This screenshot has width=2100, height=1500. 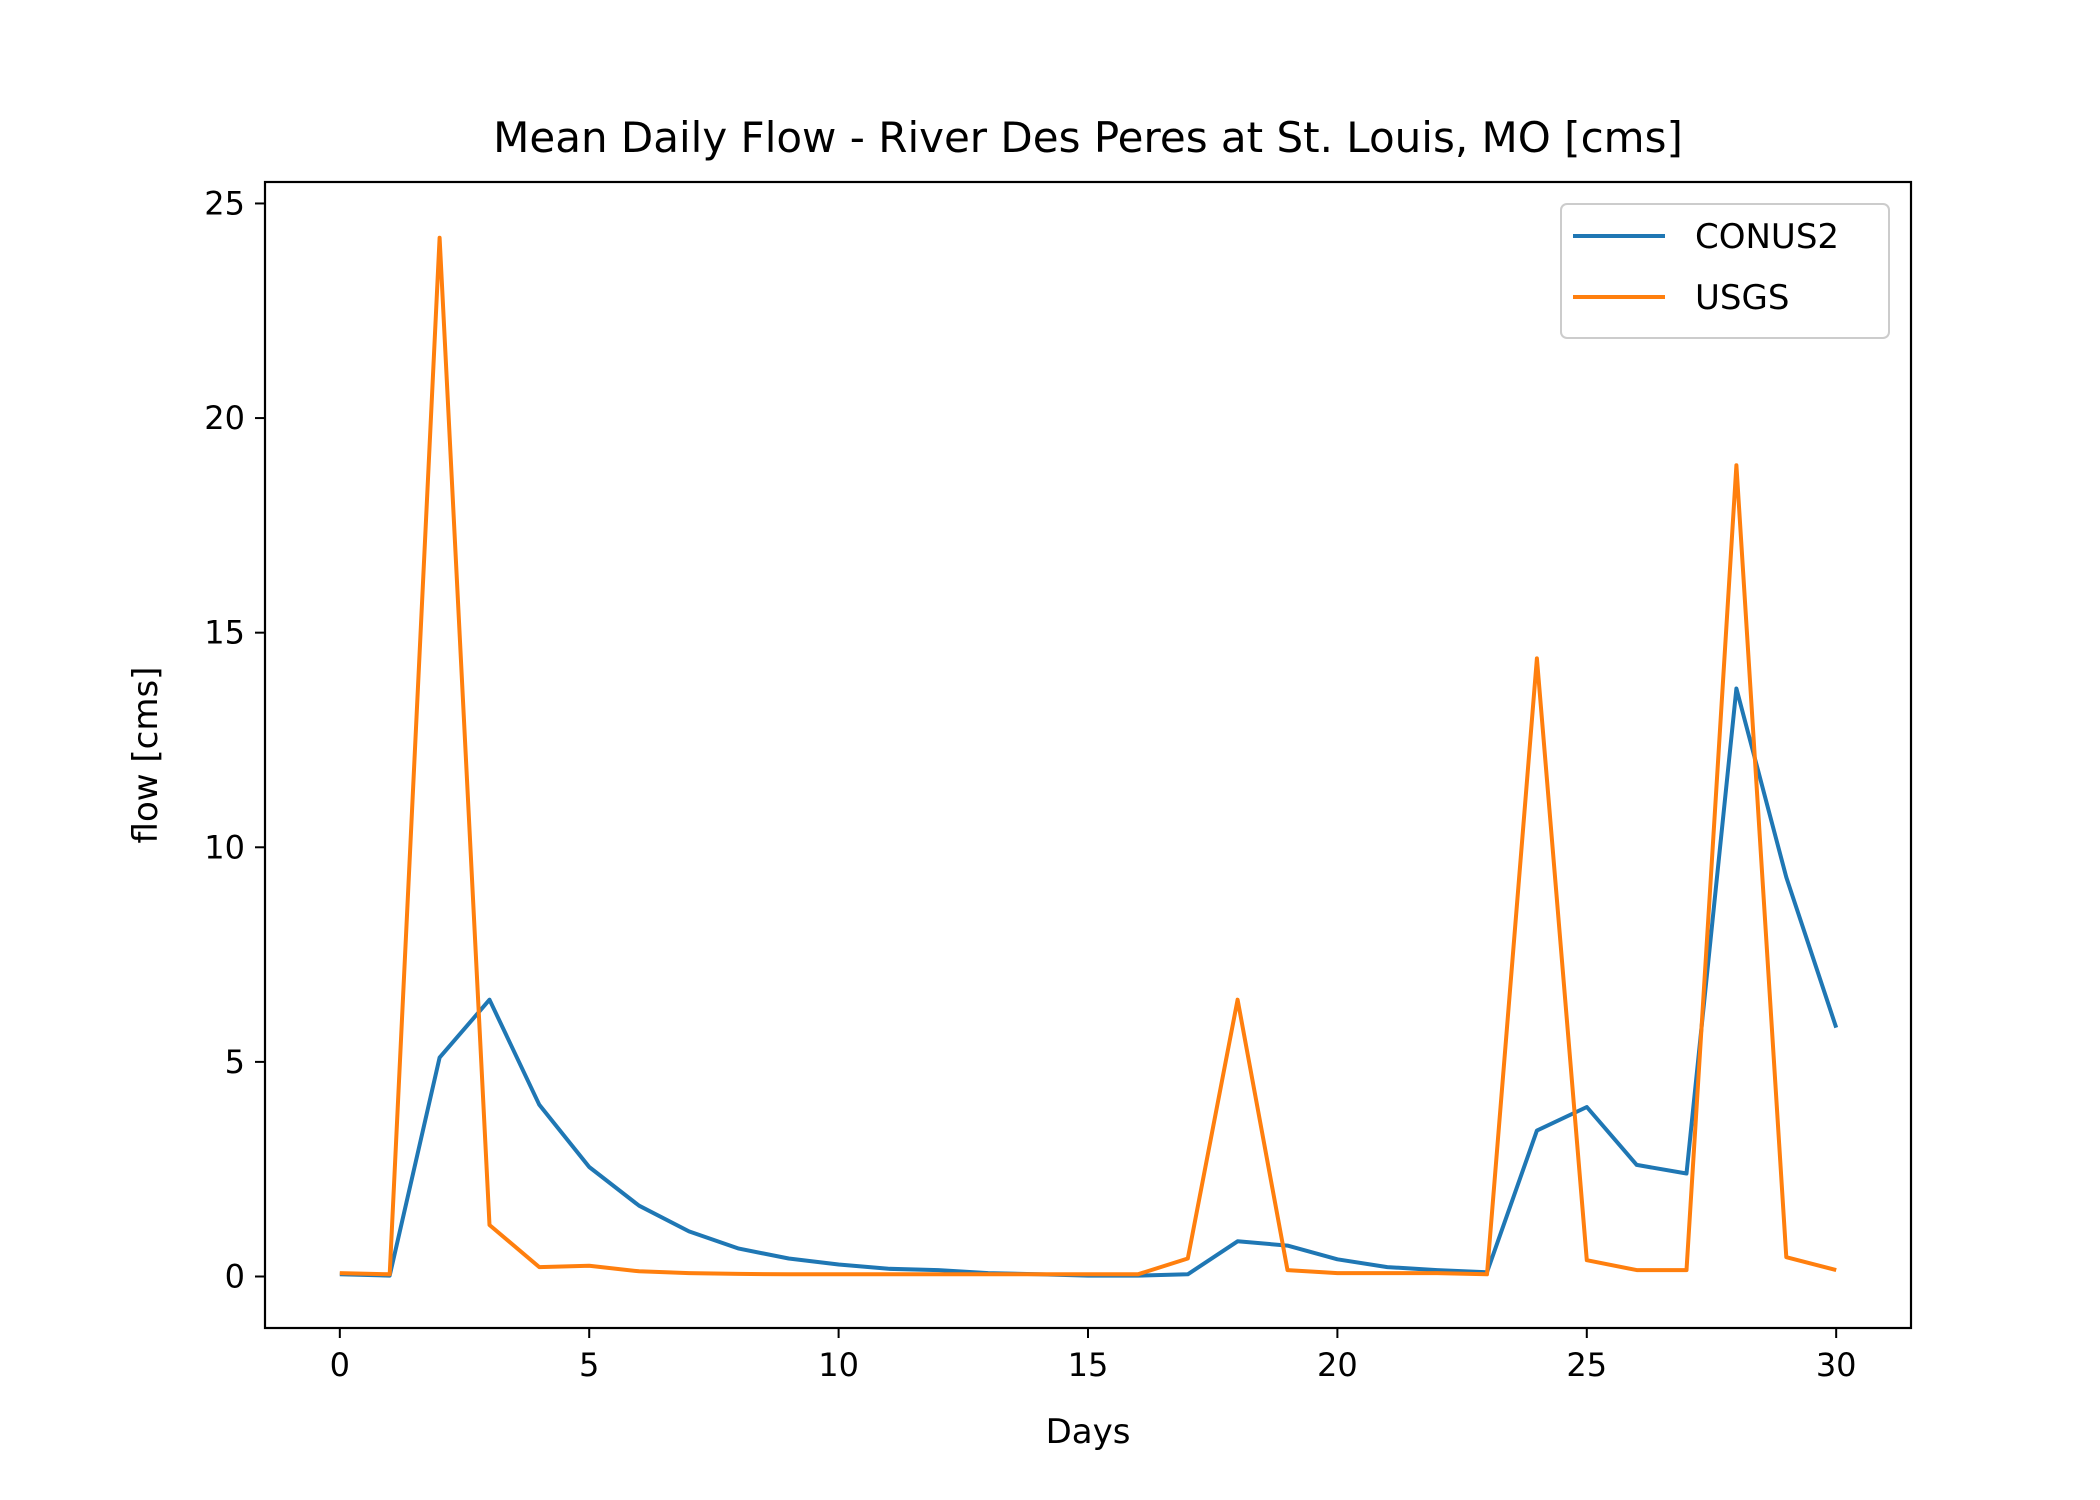 What do you see at coordinates (235, 1062) in the screenshot?
I see `y-tick-label: 5` at bounding box center [235, 1062].